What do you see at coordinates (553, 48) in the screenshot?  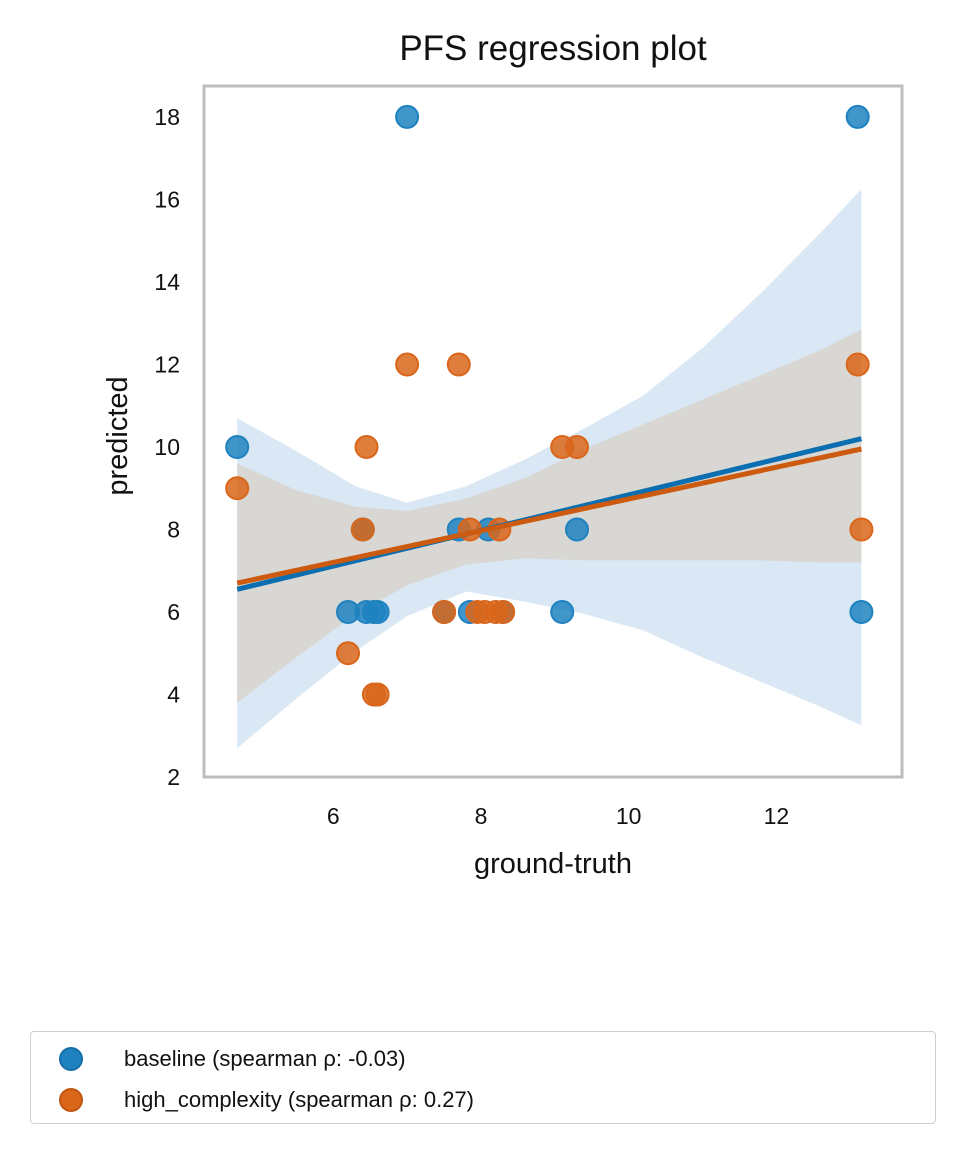 I see `chart-title: PFS regression plot` at bounding box center [553, 48].